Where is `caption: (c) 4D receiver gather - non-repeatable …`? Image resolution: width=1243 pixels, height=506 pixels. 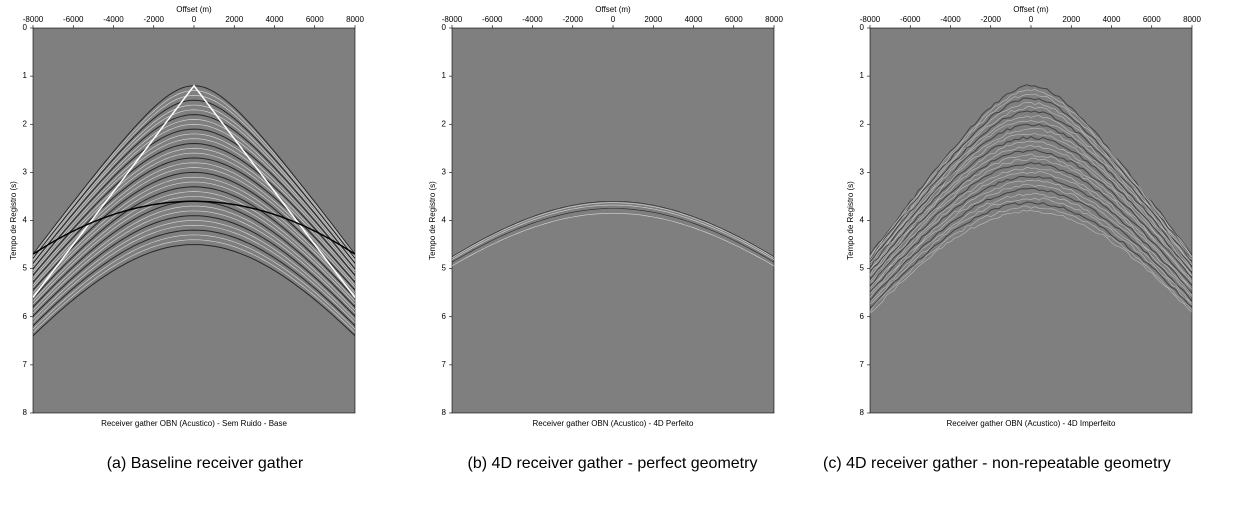
caption: (c) 4D receiver gather - non-repeatable … is located at coordinates (1031, 464).